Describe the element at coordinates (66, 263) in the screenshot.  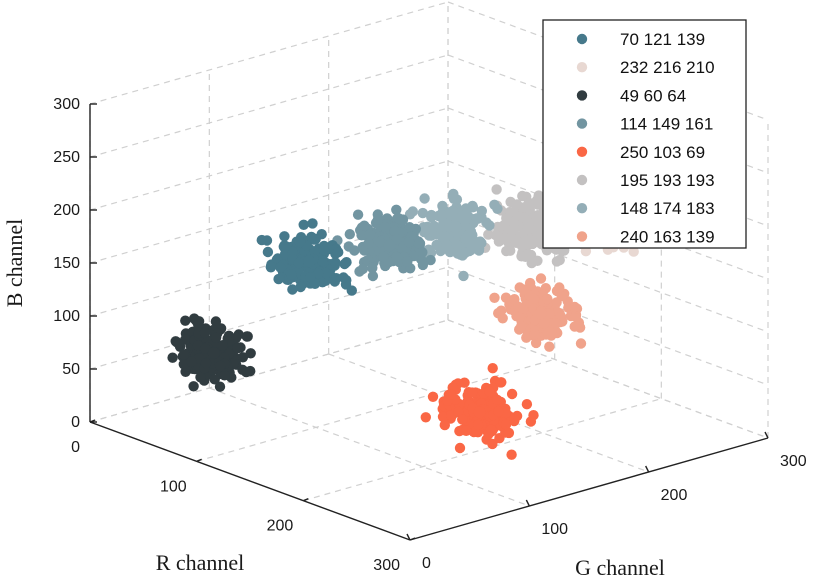
I see `z-tick-label: 150` at that location.